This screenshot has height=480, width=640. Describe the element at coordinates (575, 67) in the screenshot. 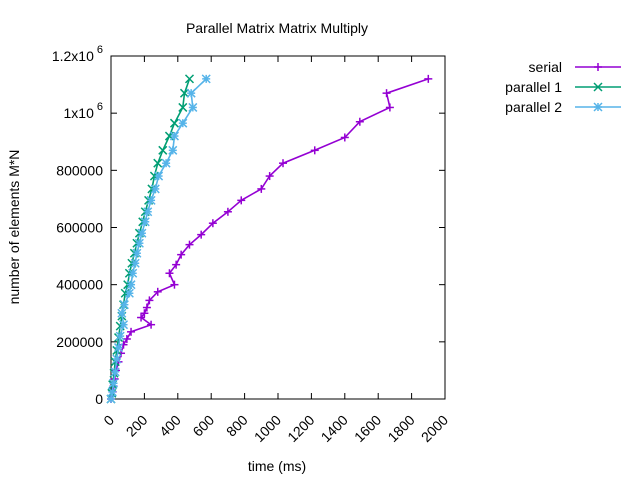

I see `legend-item: serial` at that location.